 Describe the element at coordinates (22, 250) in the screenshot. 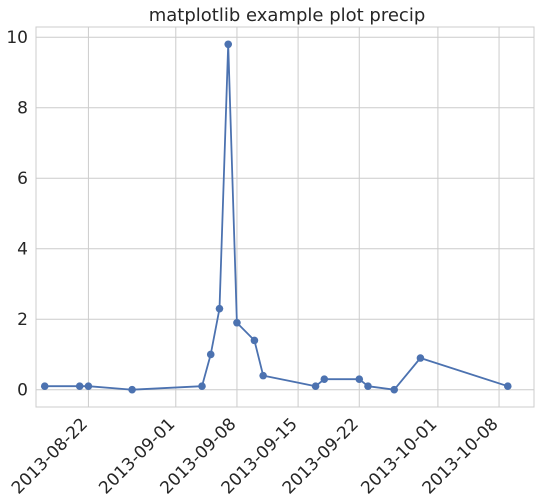

I see `y-tick-label: 4` at that location.